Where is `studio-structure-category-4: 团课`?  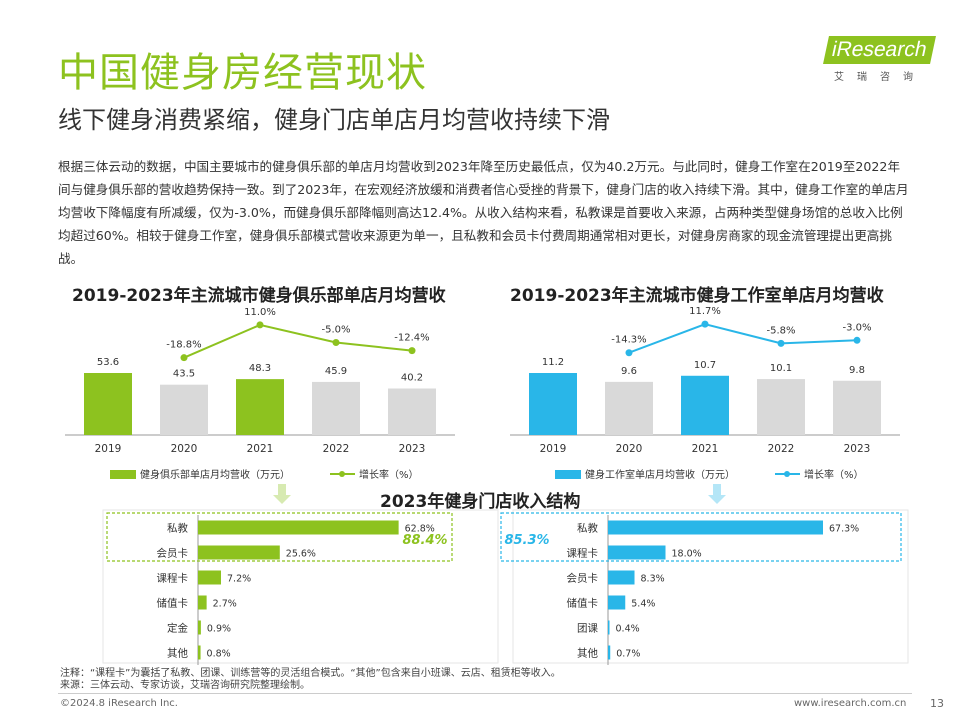
studio-structure-category-4: 团课 is located at coordinates (587, 629).